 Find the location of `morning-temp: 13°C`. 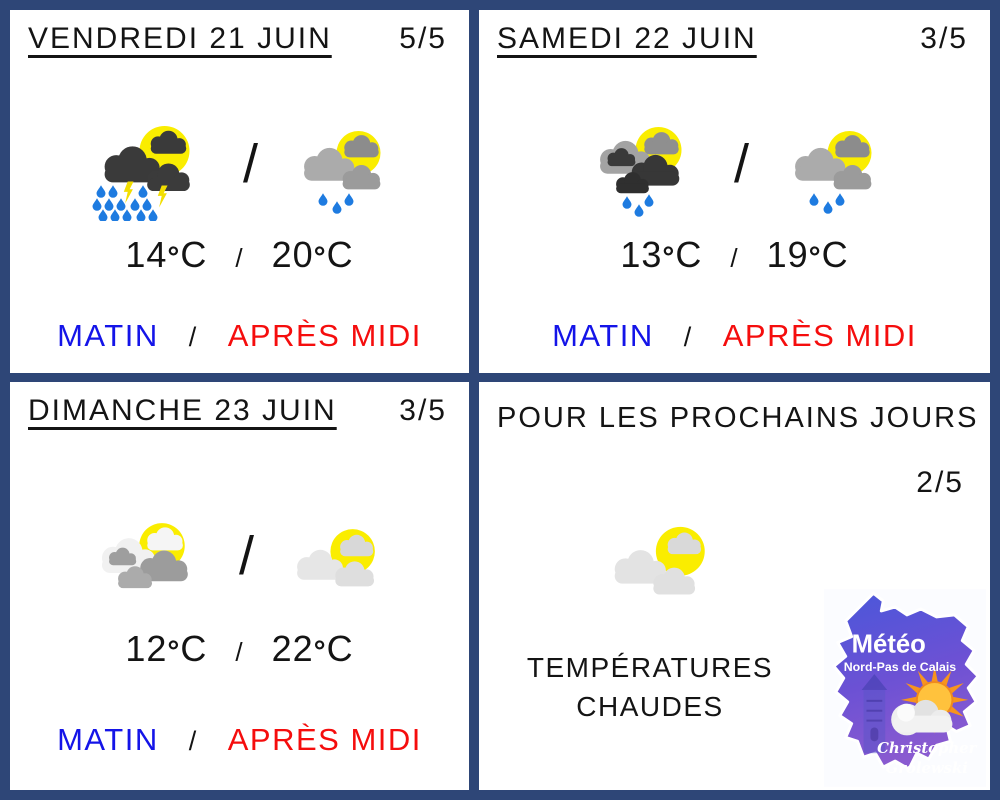

morning-temp: 13°C is located at coordinates (661, 254).